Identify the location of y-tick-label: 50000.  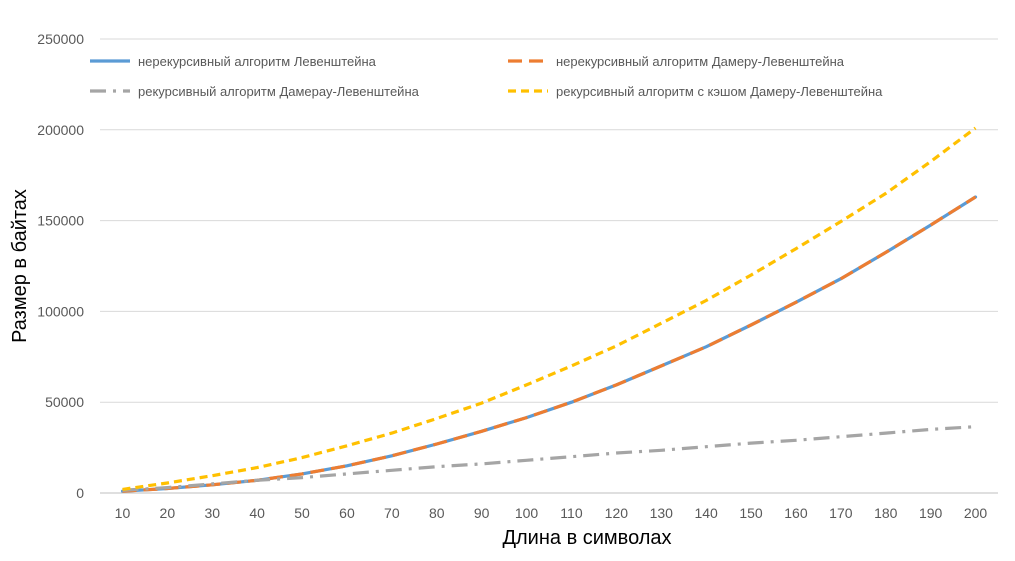
(64, 402).